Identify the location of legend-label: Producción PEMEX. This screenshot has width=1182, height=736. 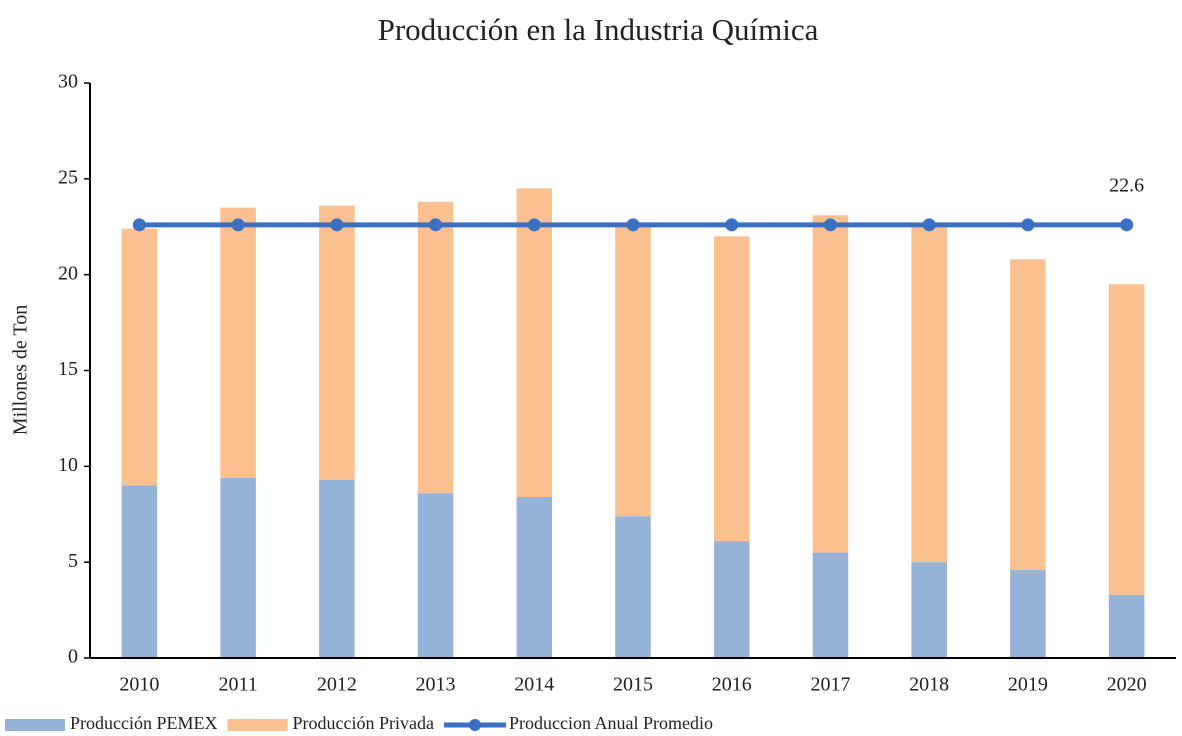
(144, 723).